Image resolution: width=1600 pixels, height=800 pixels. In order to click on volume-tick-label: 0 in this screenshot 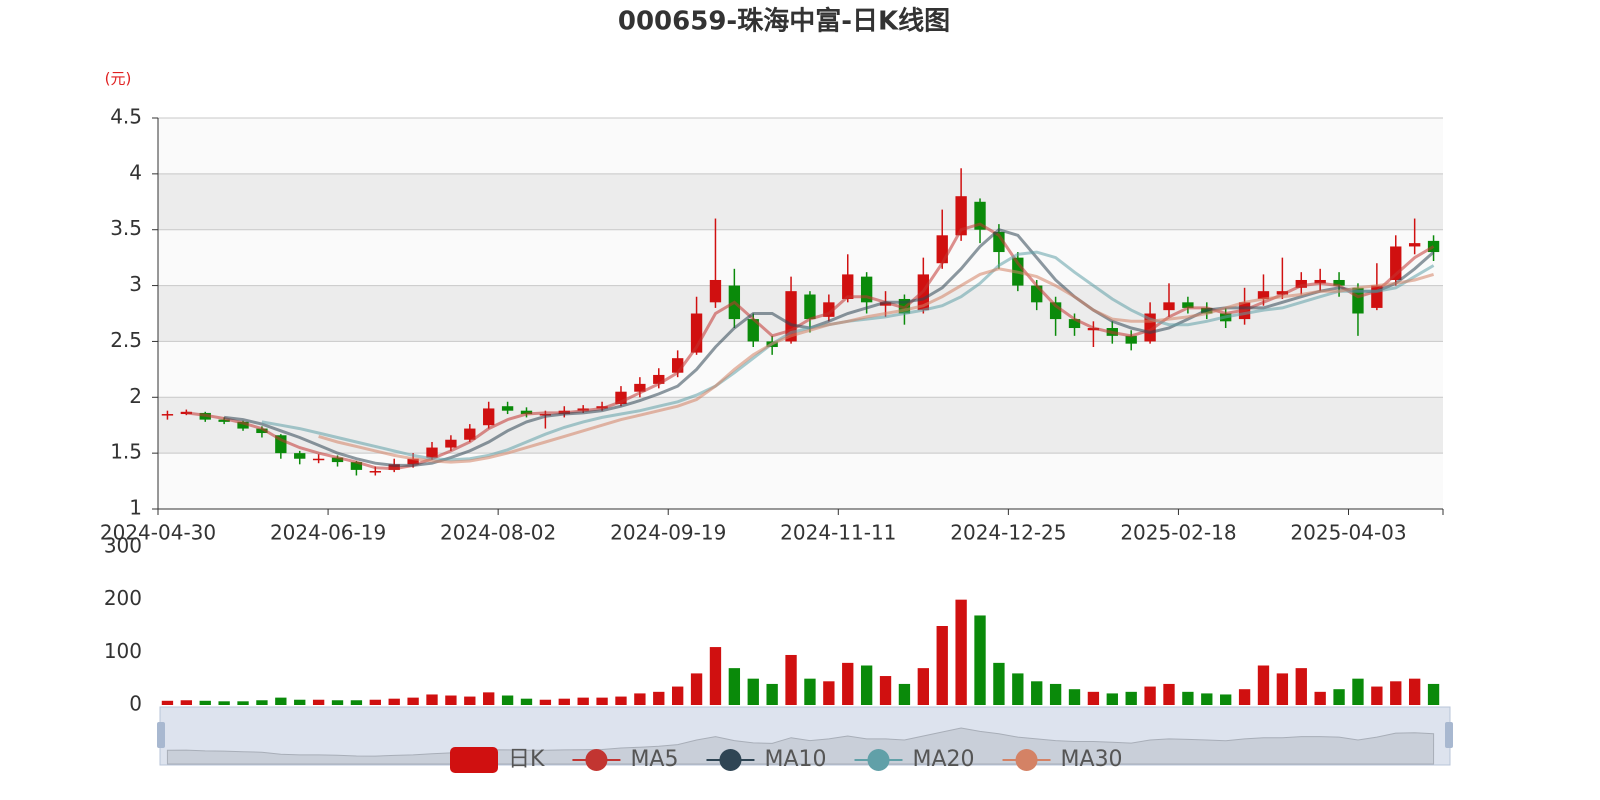, I will do `click(135, 704)`.